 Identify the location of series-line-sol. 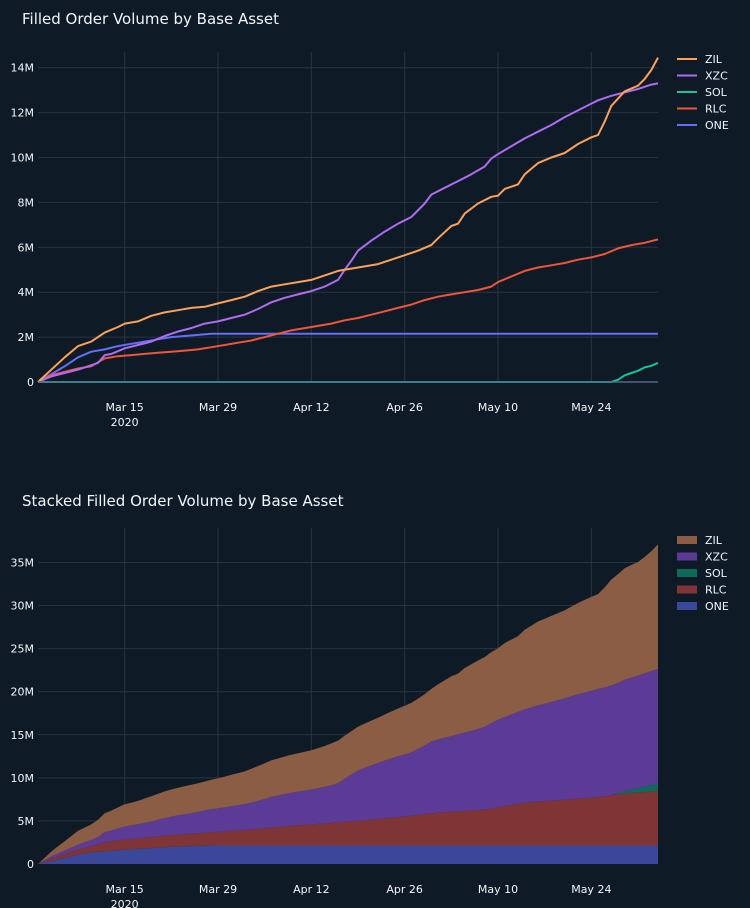
(348, 372).